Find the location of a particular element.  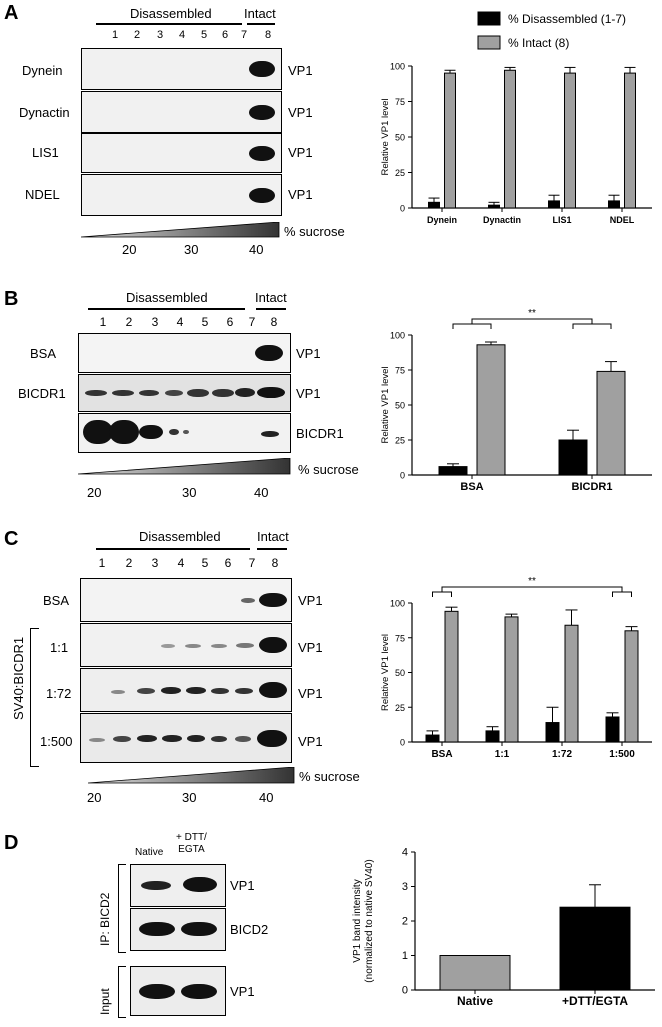

x-tick-label: Dynein is located at coordinates (442, 220).